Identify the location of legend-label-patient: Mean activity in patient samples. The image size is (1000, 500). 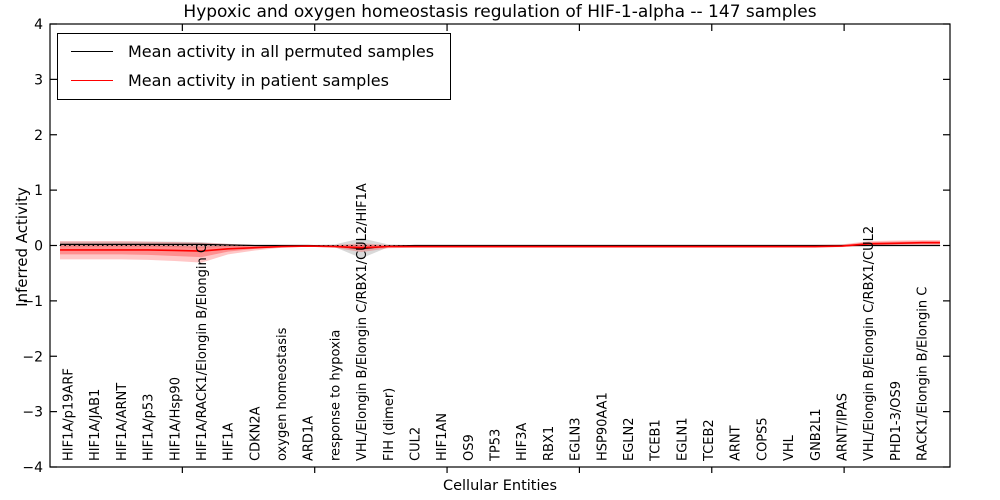
(258, 80).